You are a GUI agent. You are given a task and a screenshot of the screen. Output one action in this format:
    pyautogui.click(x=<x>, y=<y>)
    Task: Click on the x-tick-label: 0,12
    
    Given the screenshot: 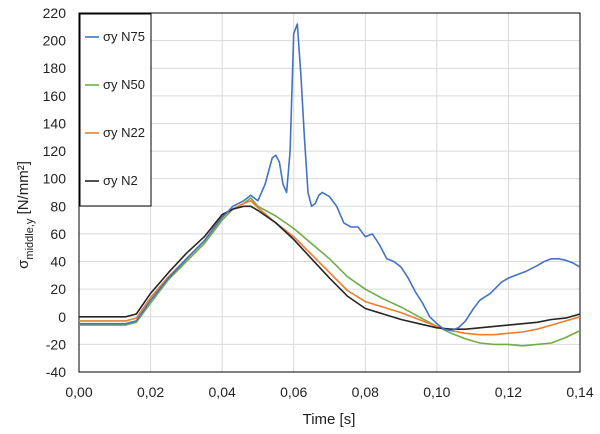 What is the action you would take?
    pyautogui.click(x=508, y=392)
    